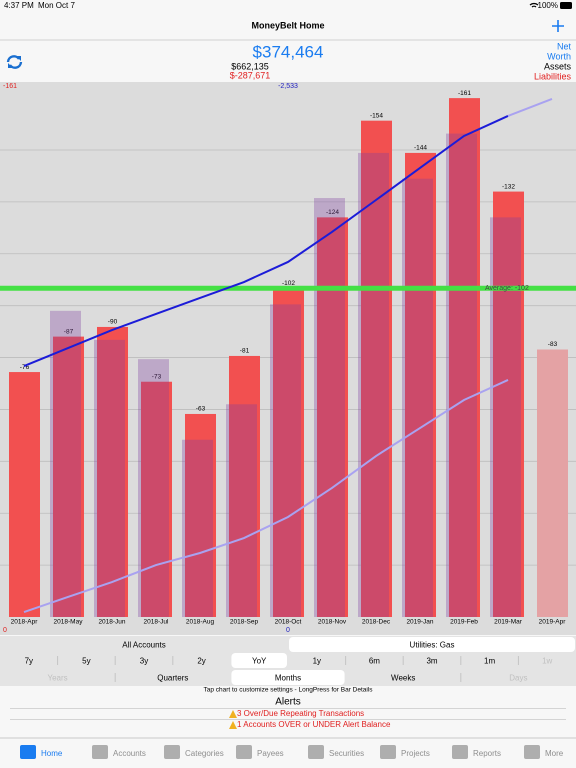 Image resolution: width=576 pixels, height=768 pixels. What do you see at coordinates (201, 409) in the screenshot?
I see `bar-value-label: -63` at bounding box center [201, 409].